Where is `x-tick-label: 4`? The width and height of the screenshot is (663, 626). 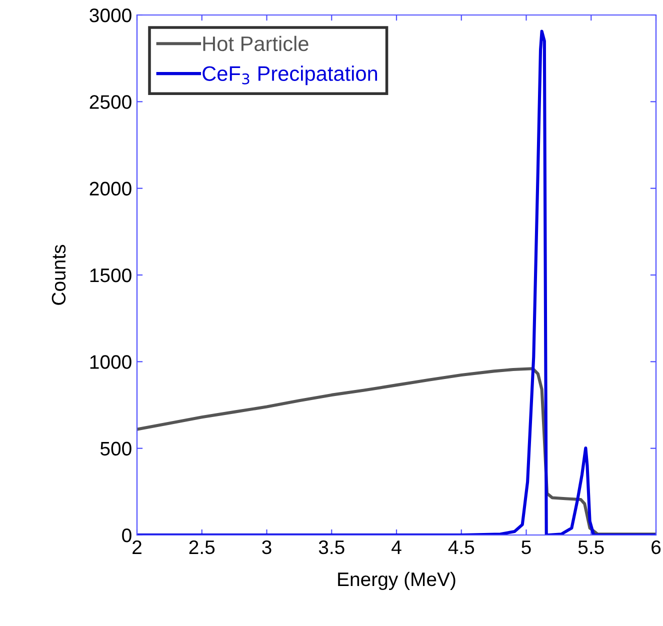
x-tick-label: 4 is located at coordinates (397, 547).